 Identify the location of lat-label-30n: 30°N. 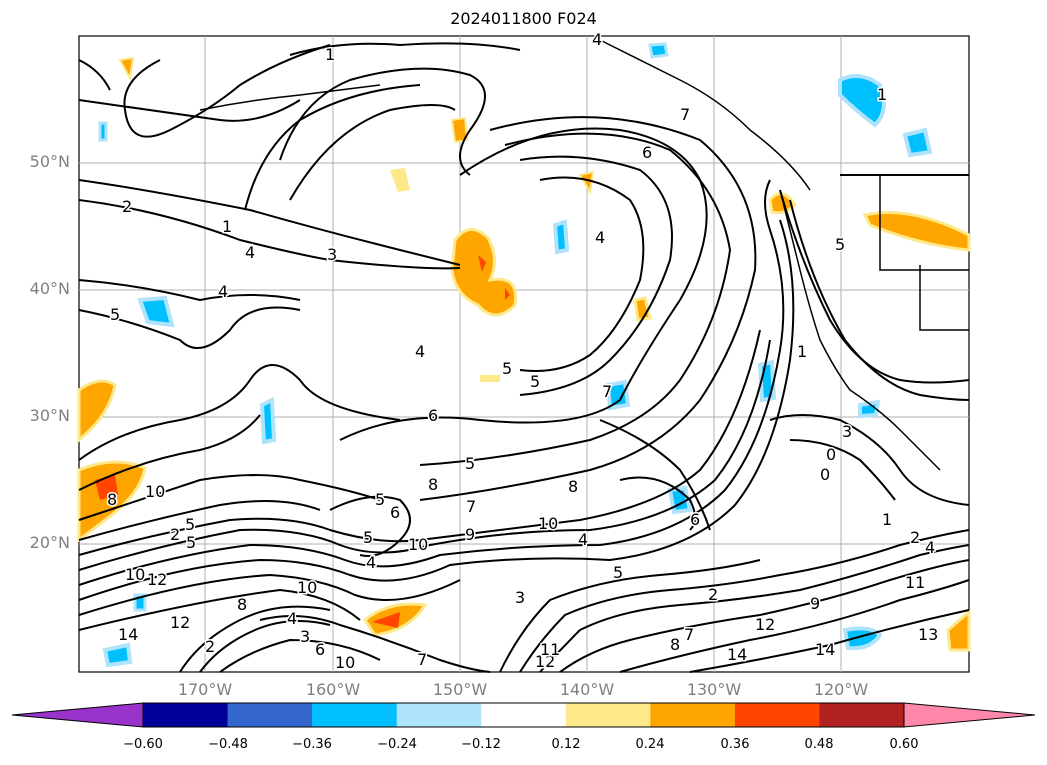
(49, 415).